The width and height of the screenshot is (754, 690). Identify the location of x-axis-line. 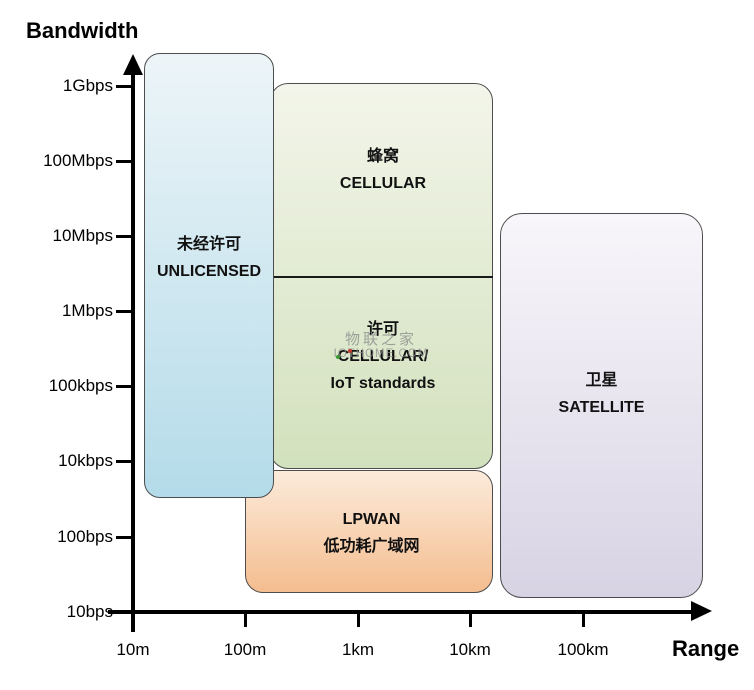
(401, 612).